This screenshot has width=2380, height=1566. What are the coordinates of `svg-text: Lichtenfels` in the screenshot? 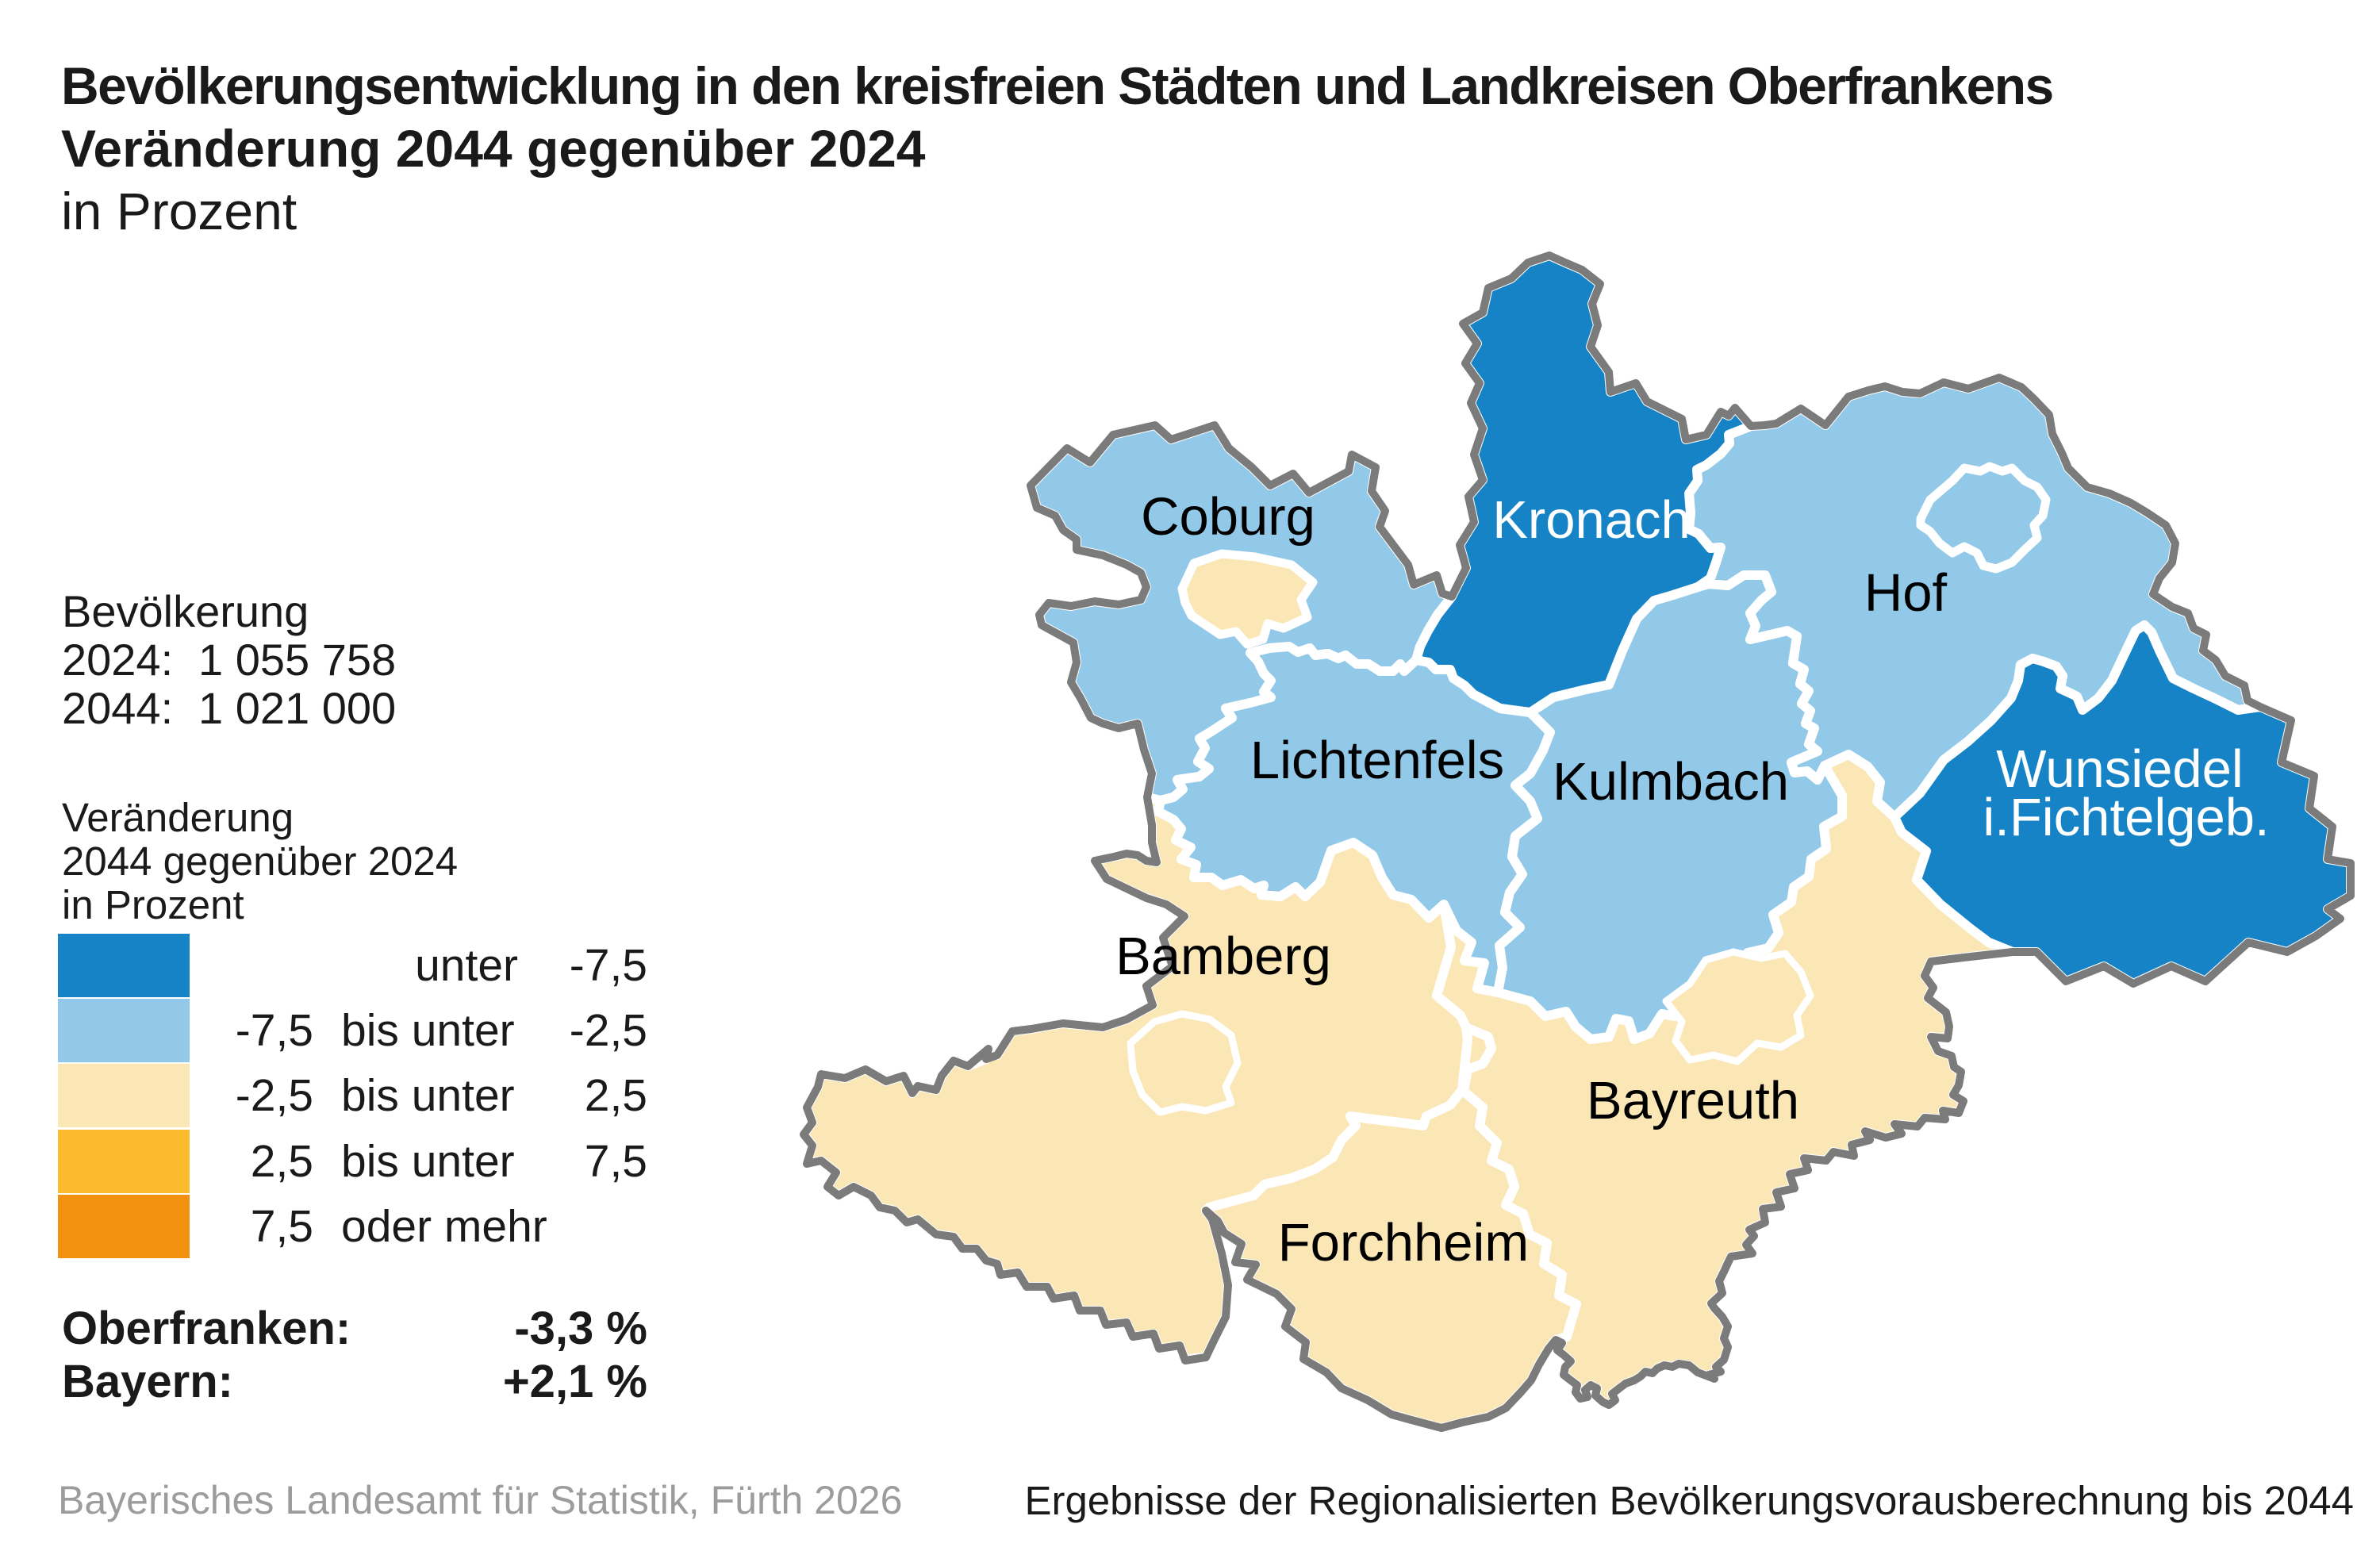 It's located at (1377, 760).